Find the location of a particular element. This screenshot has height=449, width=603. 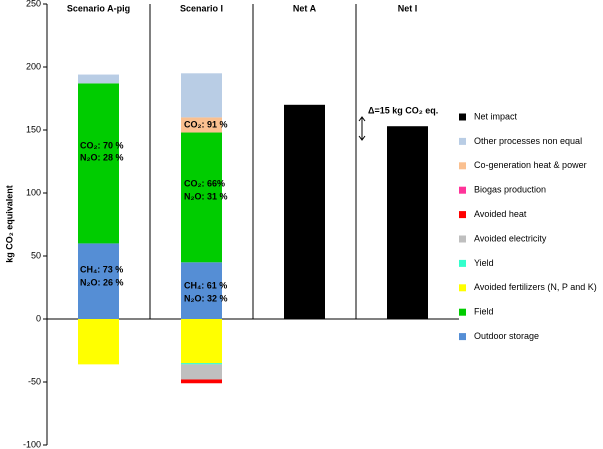

legend-label: Avoided electricity is located at coordinates (510, 238).